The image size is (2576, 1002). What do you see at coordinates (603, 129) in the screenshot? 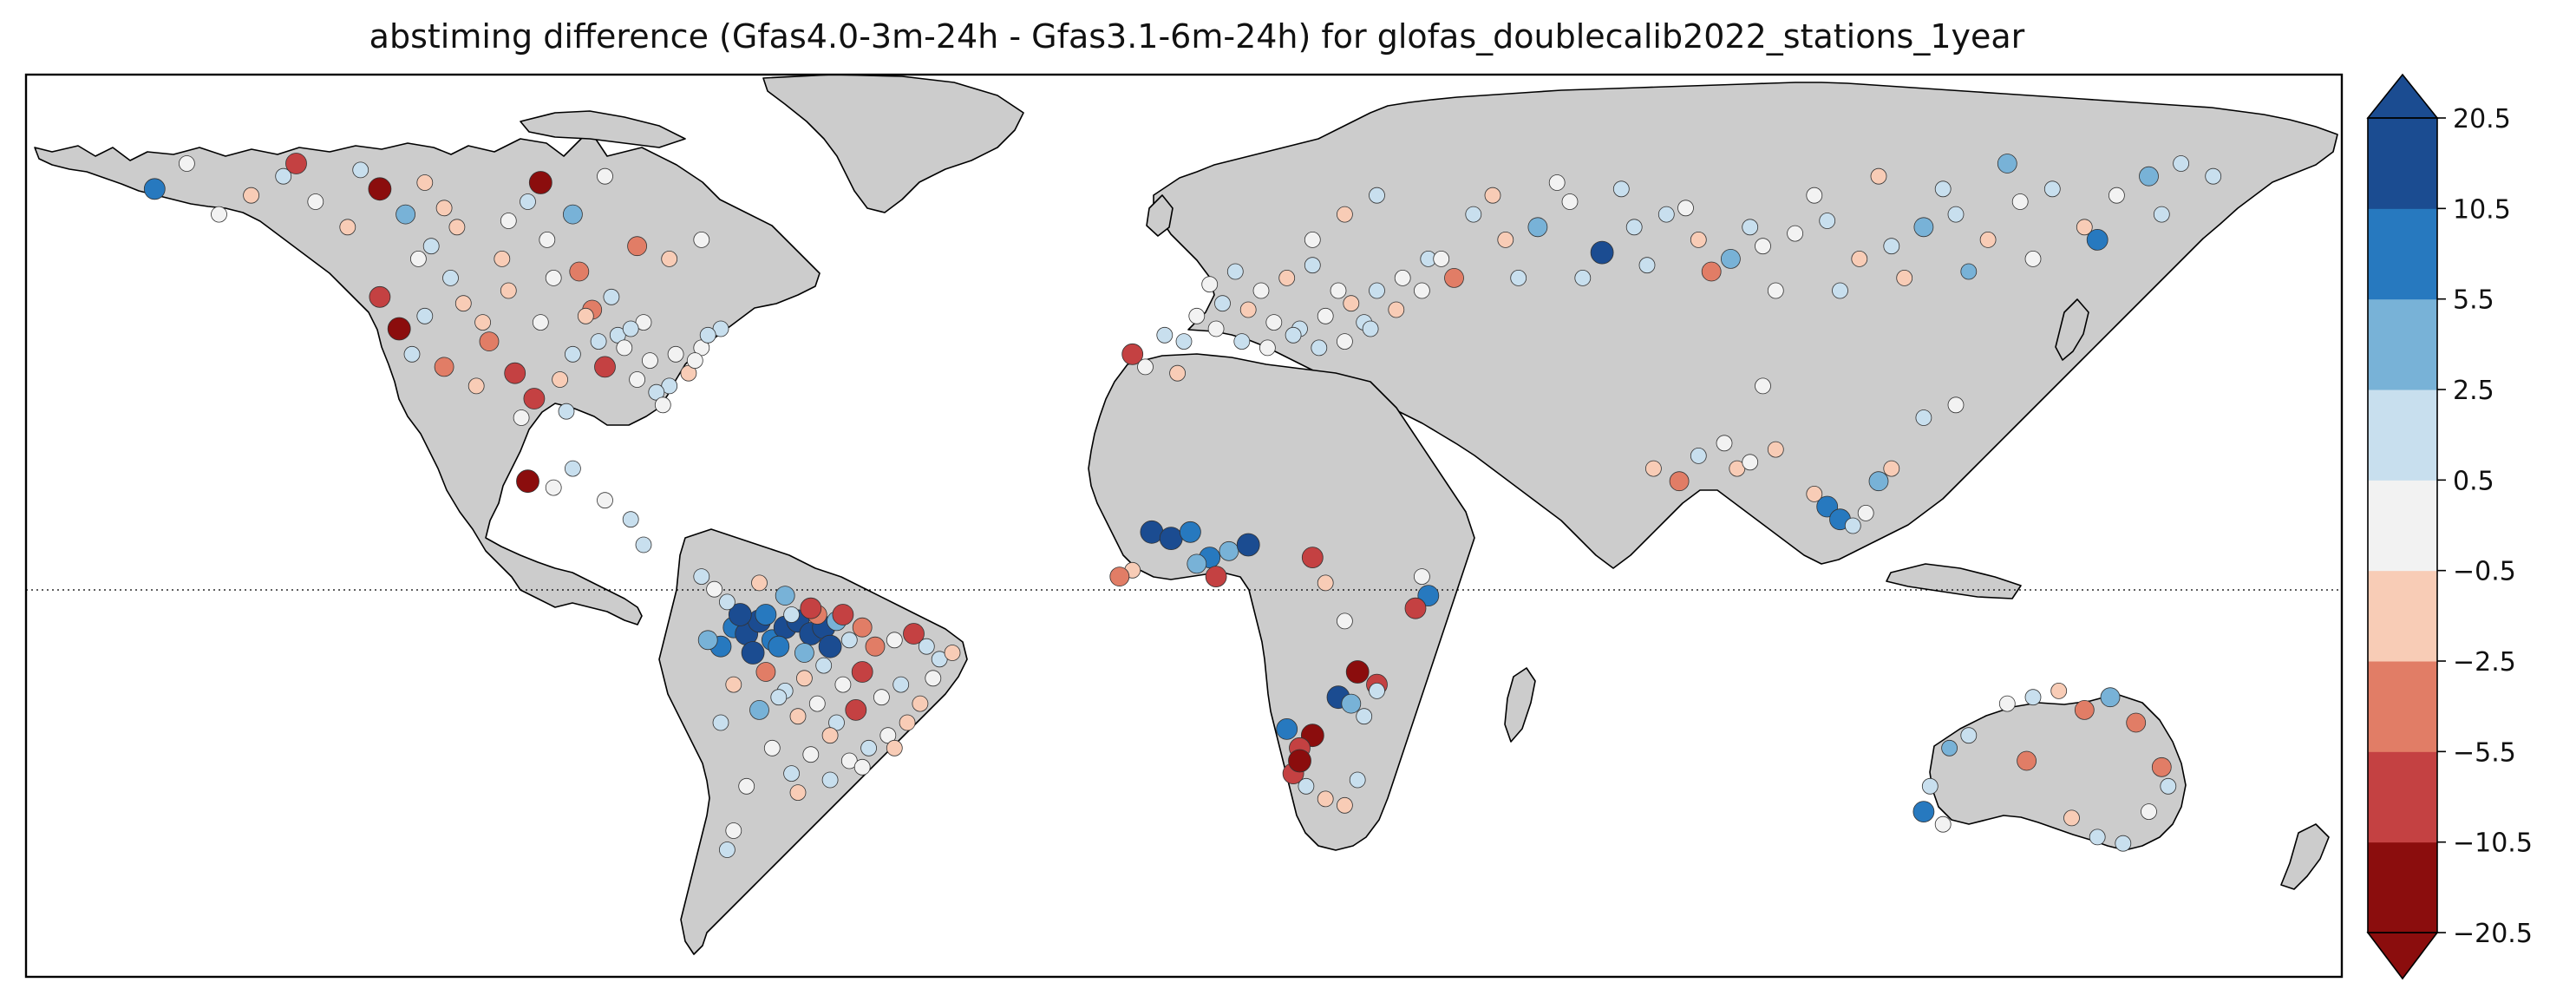
I see `landmass-canadian-arctic` at bounding box center [603, 129].